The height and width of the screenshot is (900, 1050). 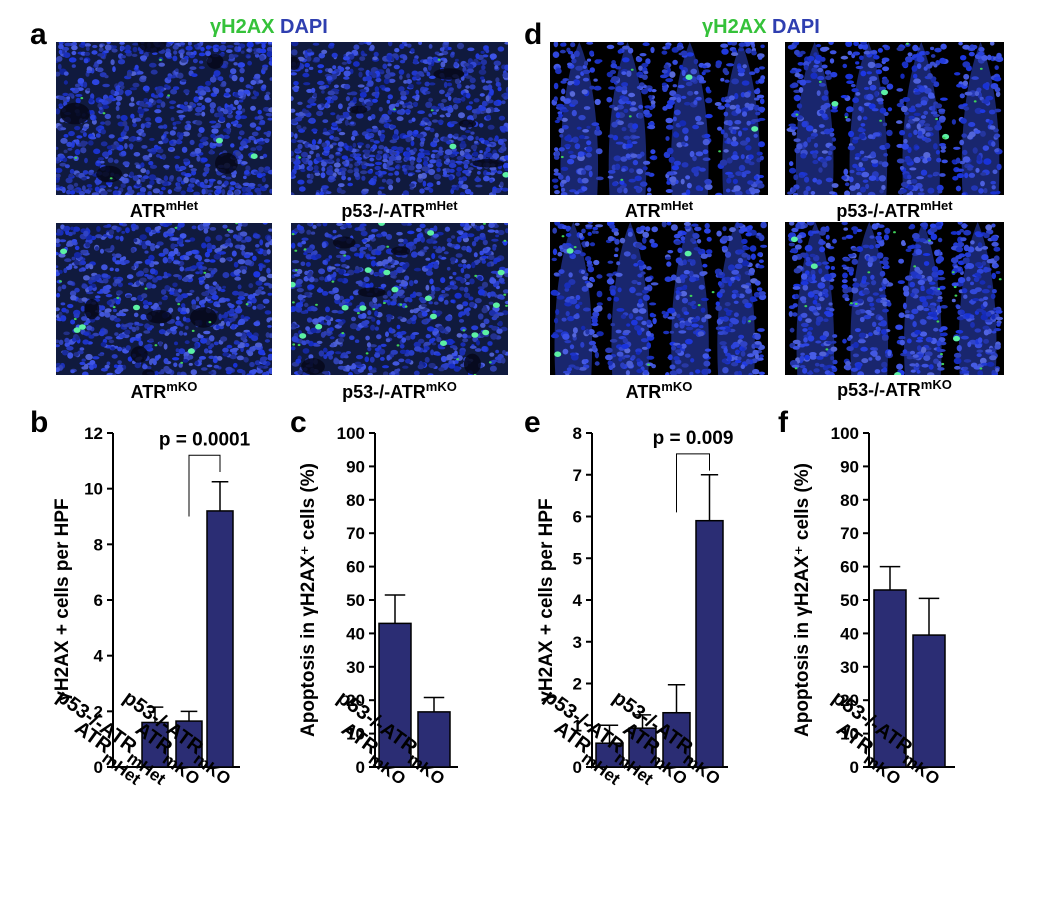 I want to click on micrograph-d-atr-mko, so click(x=659, y=298).